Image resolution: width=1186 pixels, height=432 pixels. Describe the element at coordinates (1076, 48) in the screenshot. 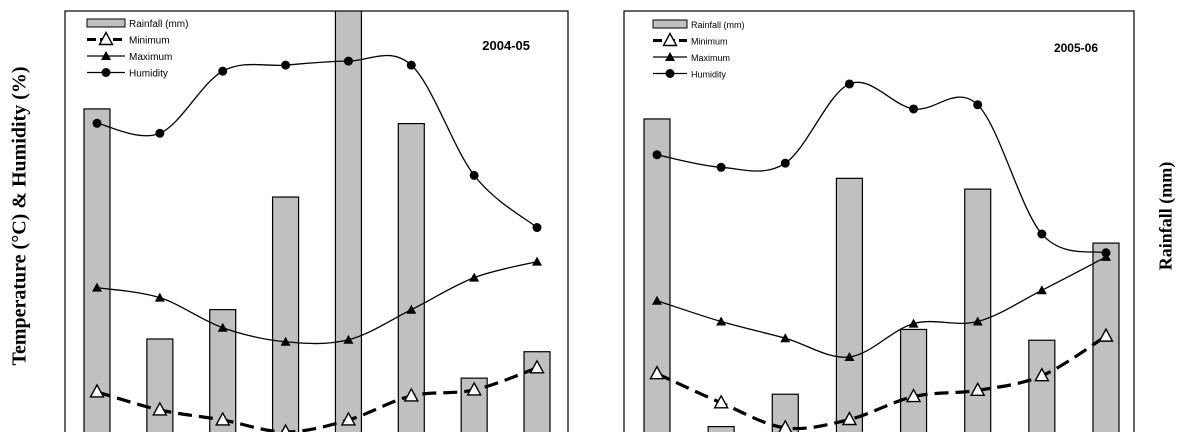

I see `chart-title: 2005-06` at that location.